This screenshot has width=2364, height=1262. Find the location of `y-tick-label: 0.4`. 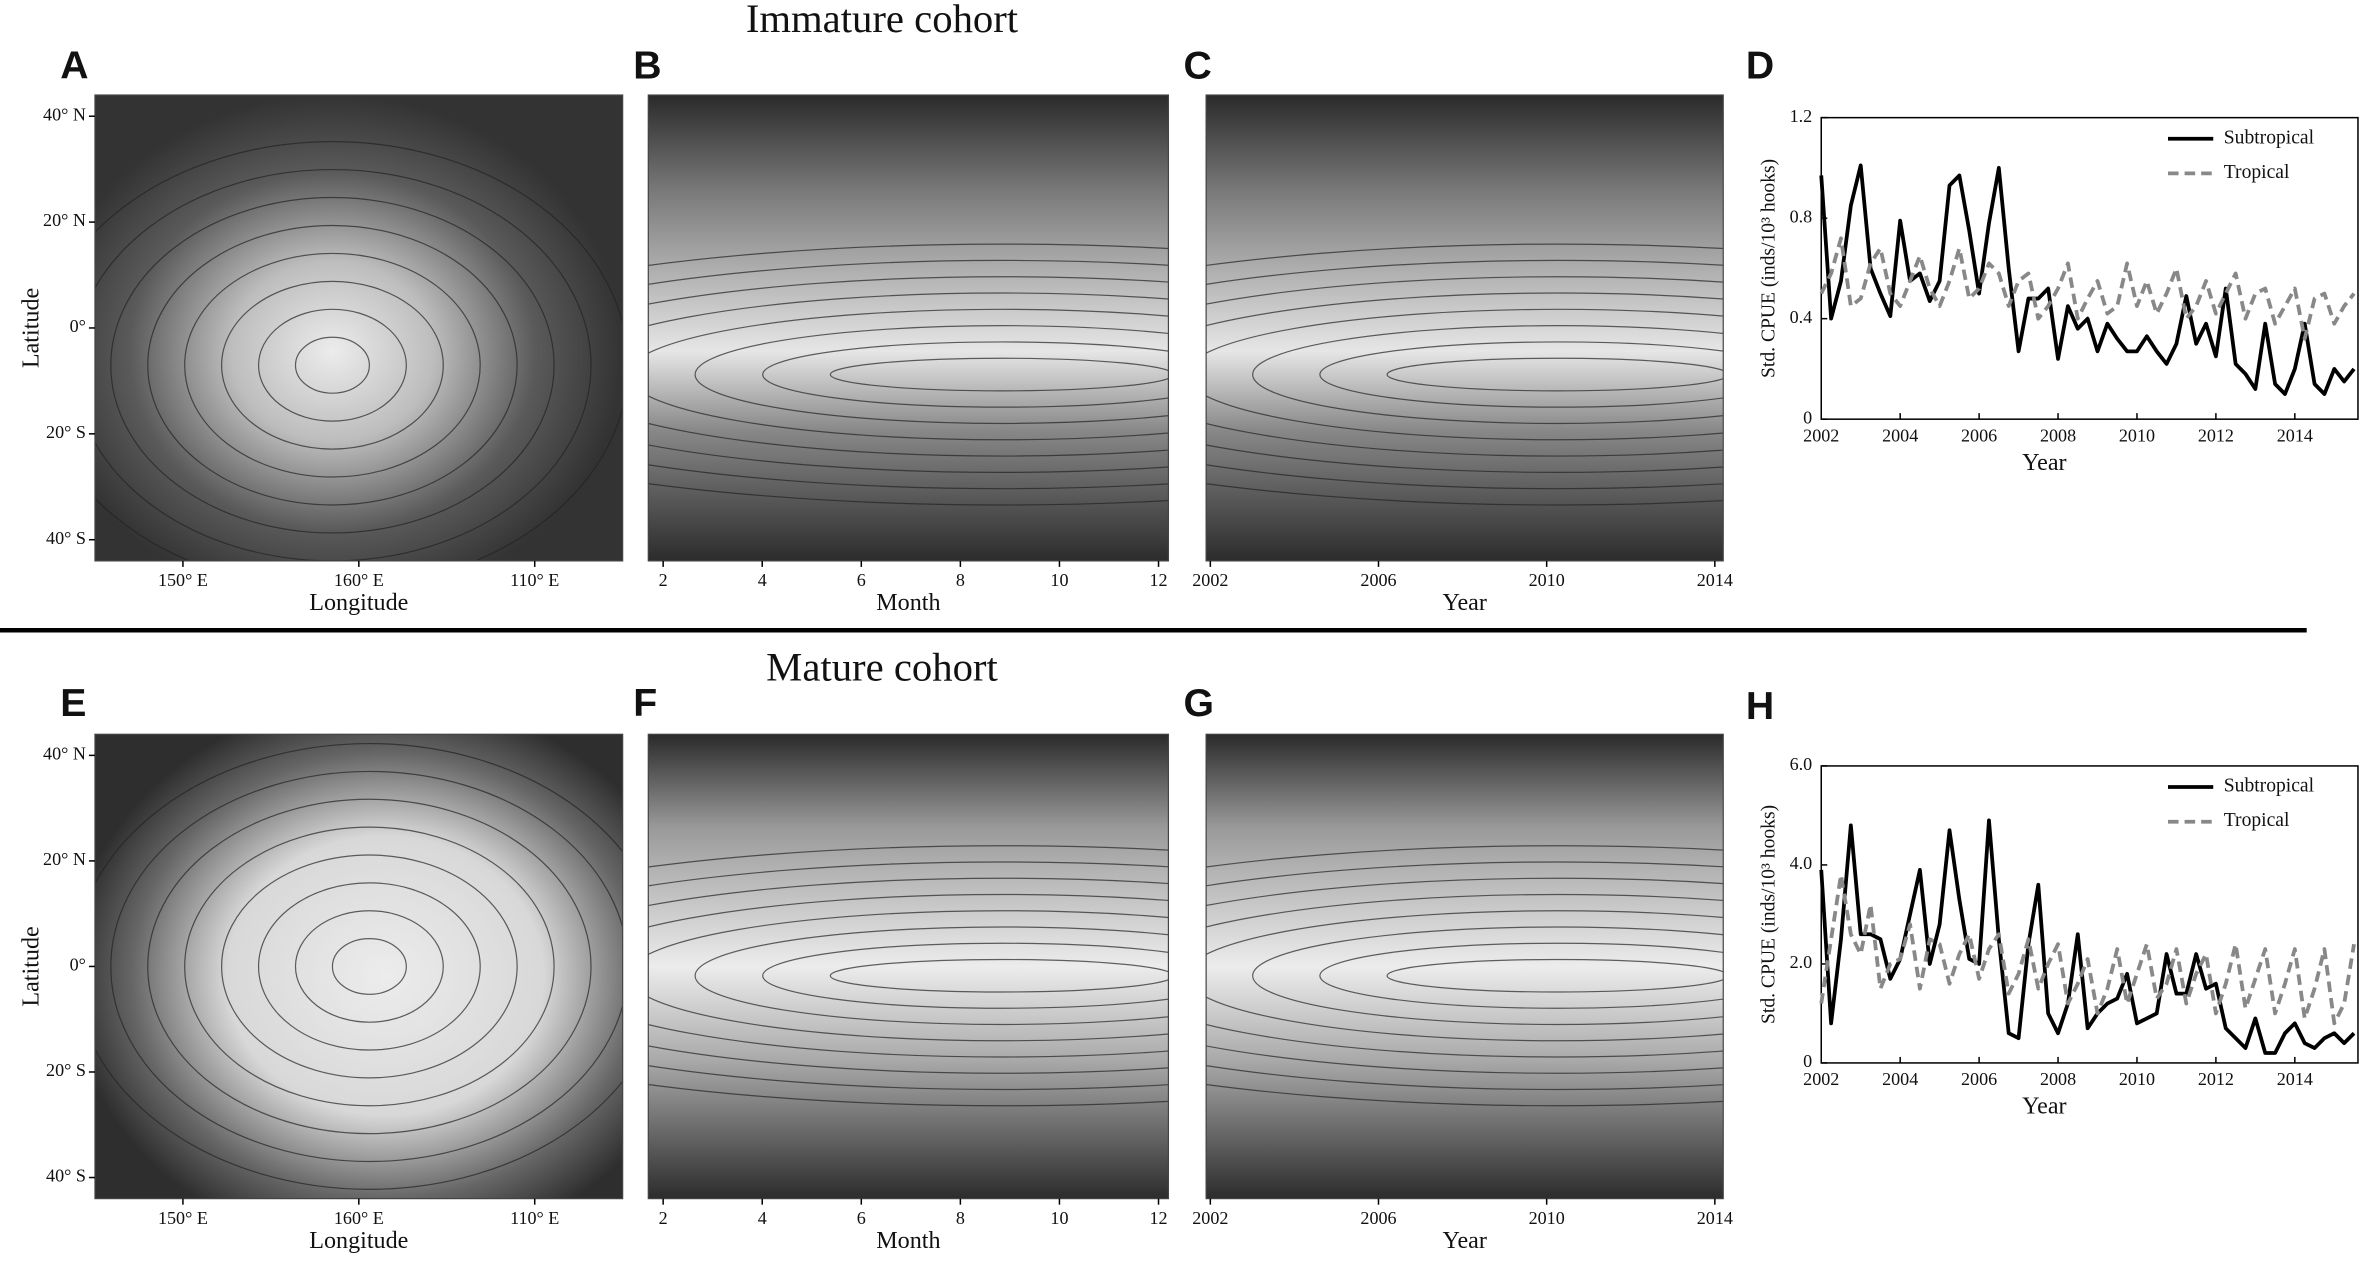

y-tick-label: 0.4 is located at coordinates (1801, 317).